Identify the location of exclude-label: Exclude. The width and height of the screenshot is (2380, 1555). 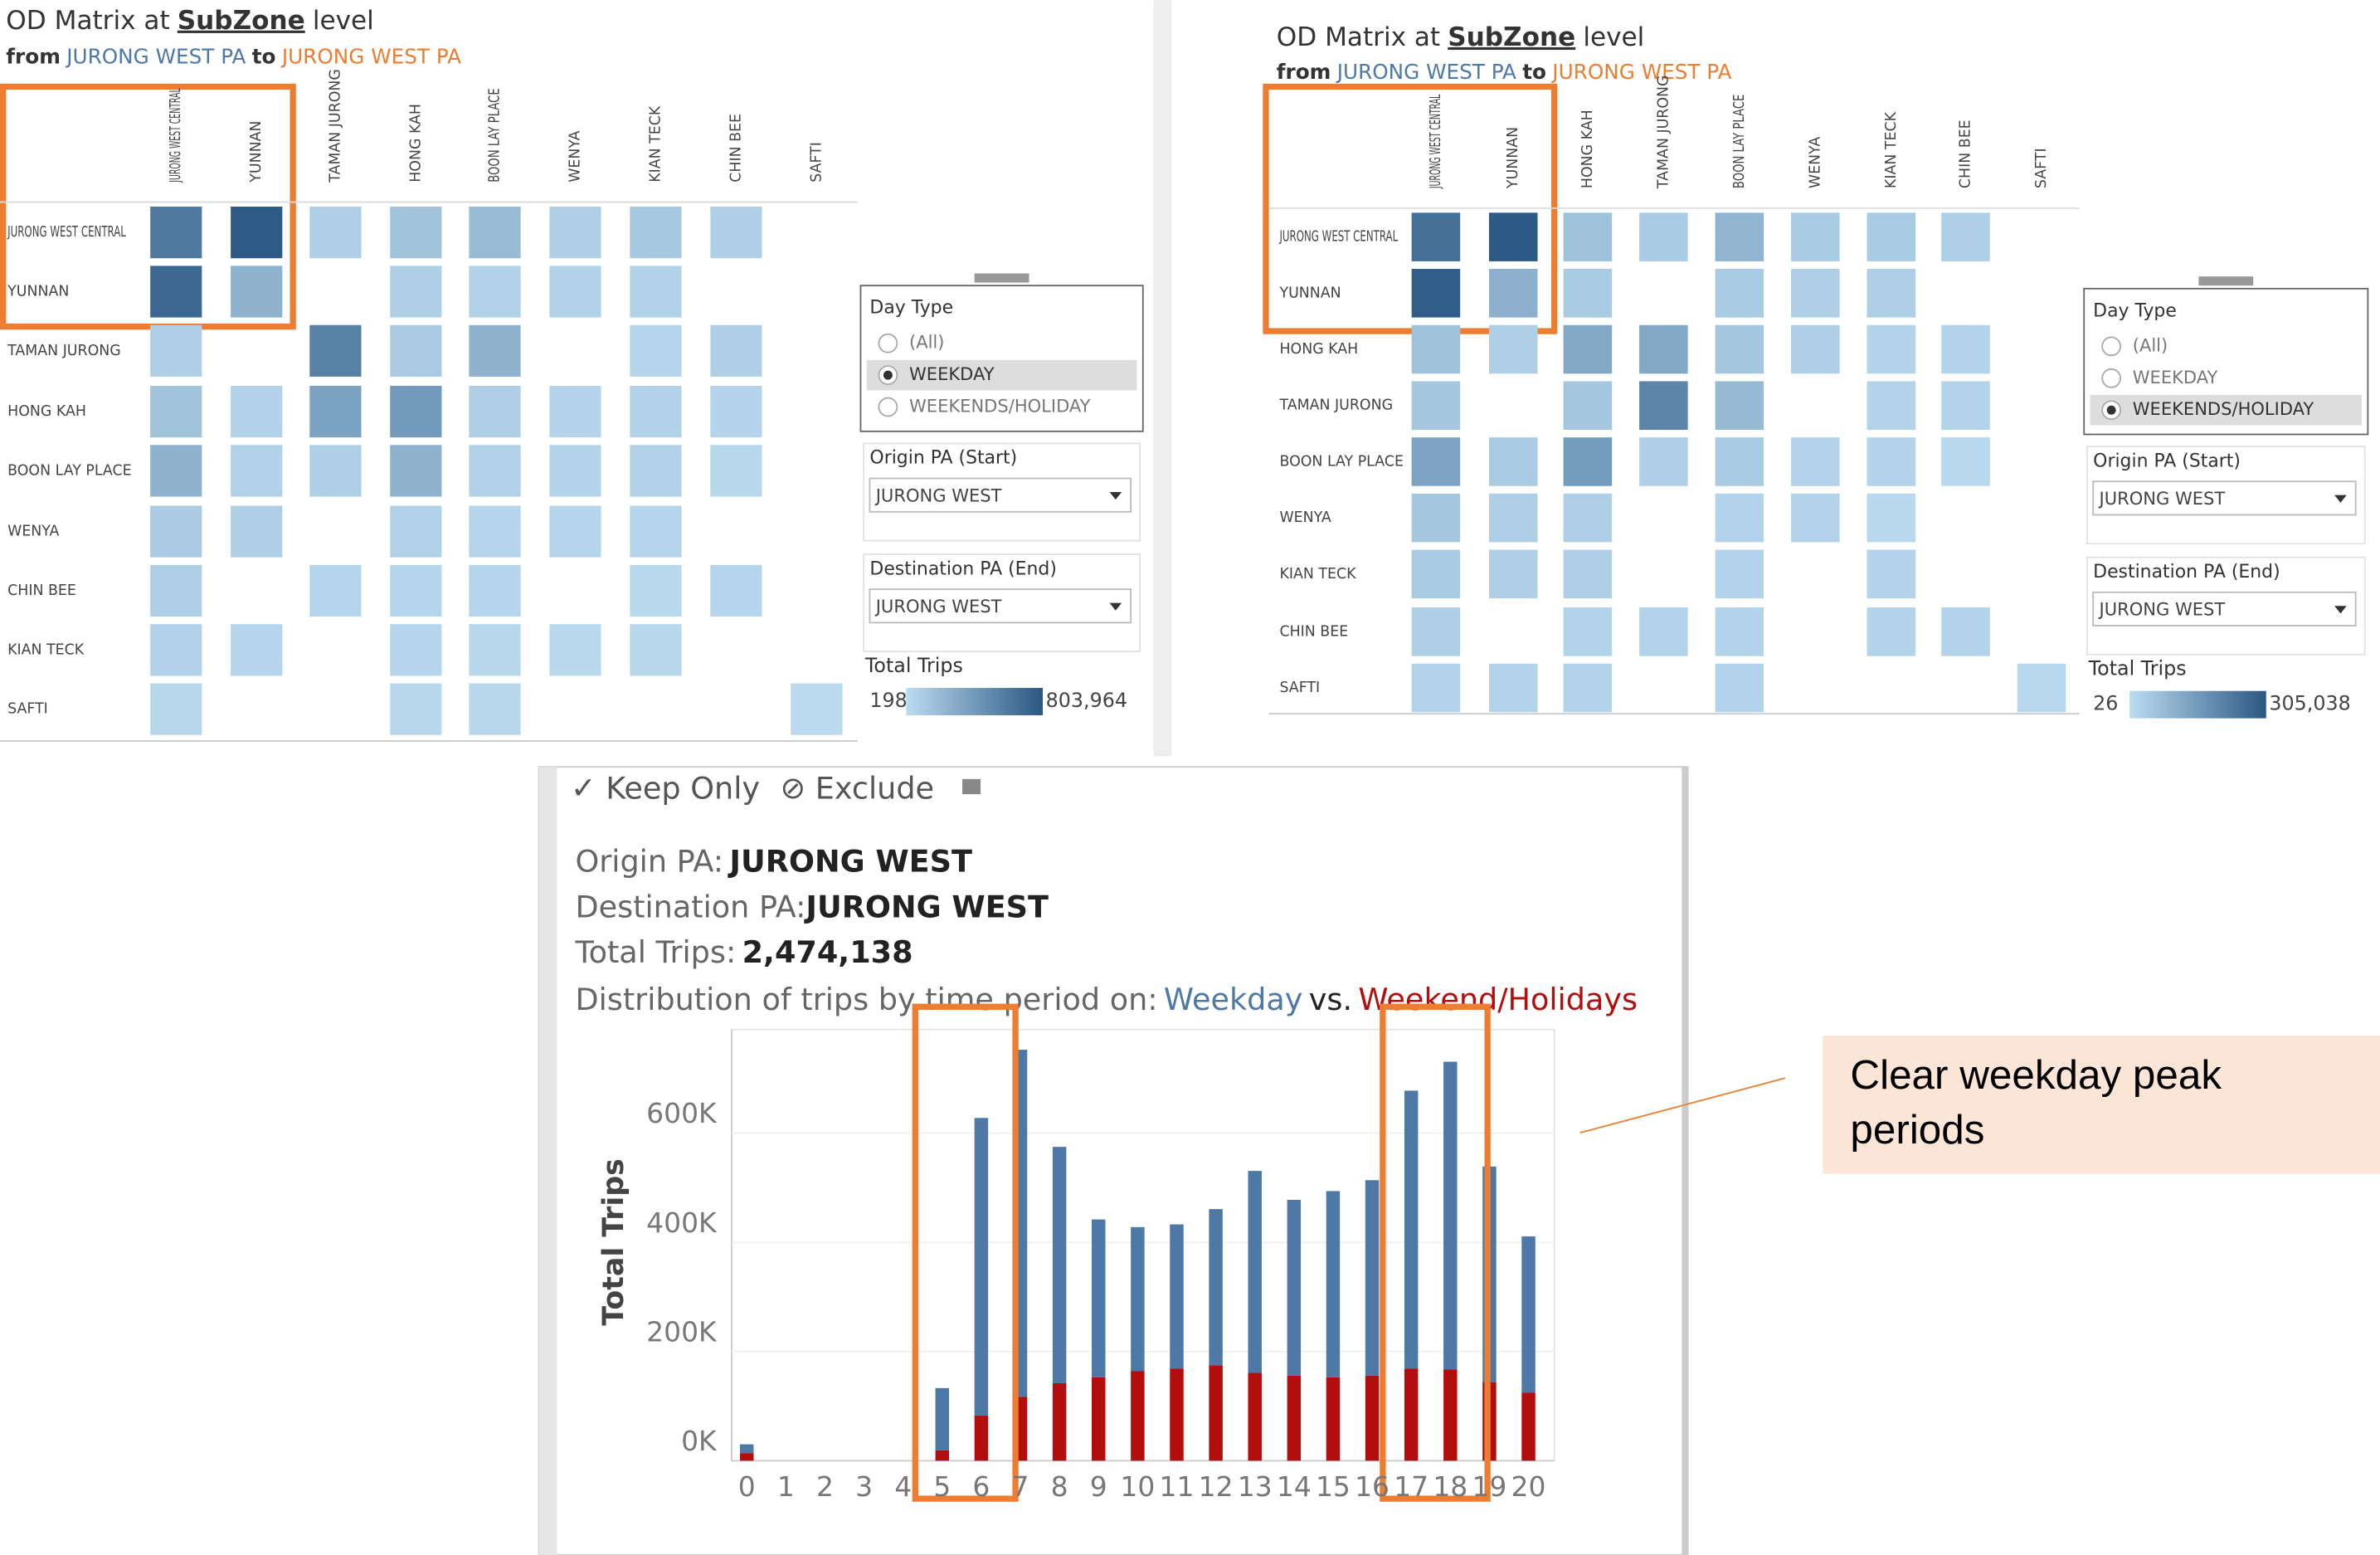
(874, 788).